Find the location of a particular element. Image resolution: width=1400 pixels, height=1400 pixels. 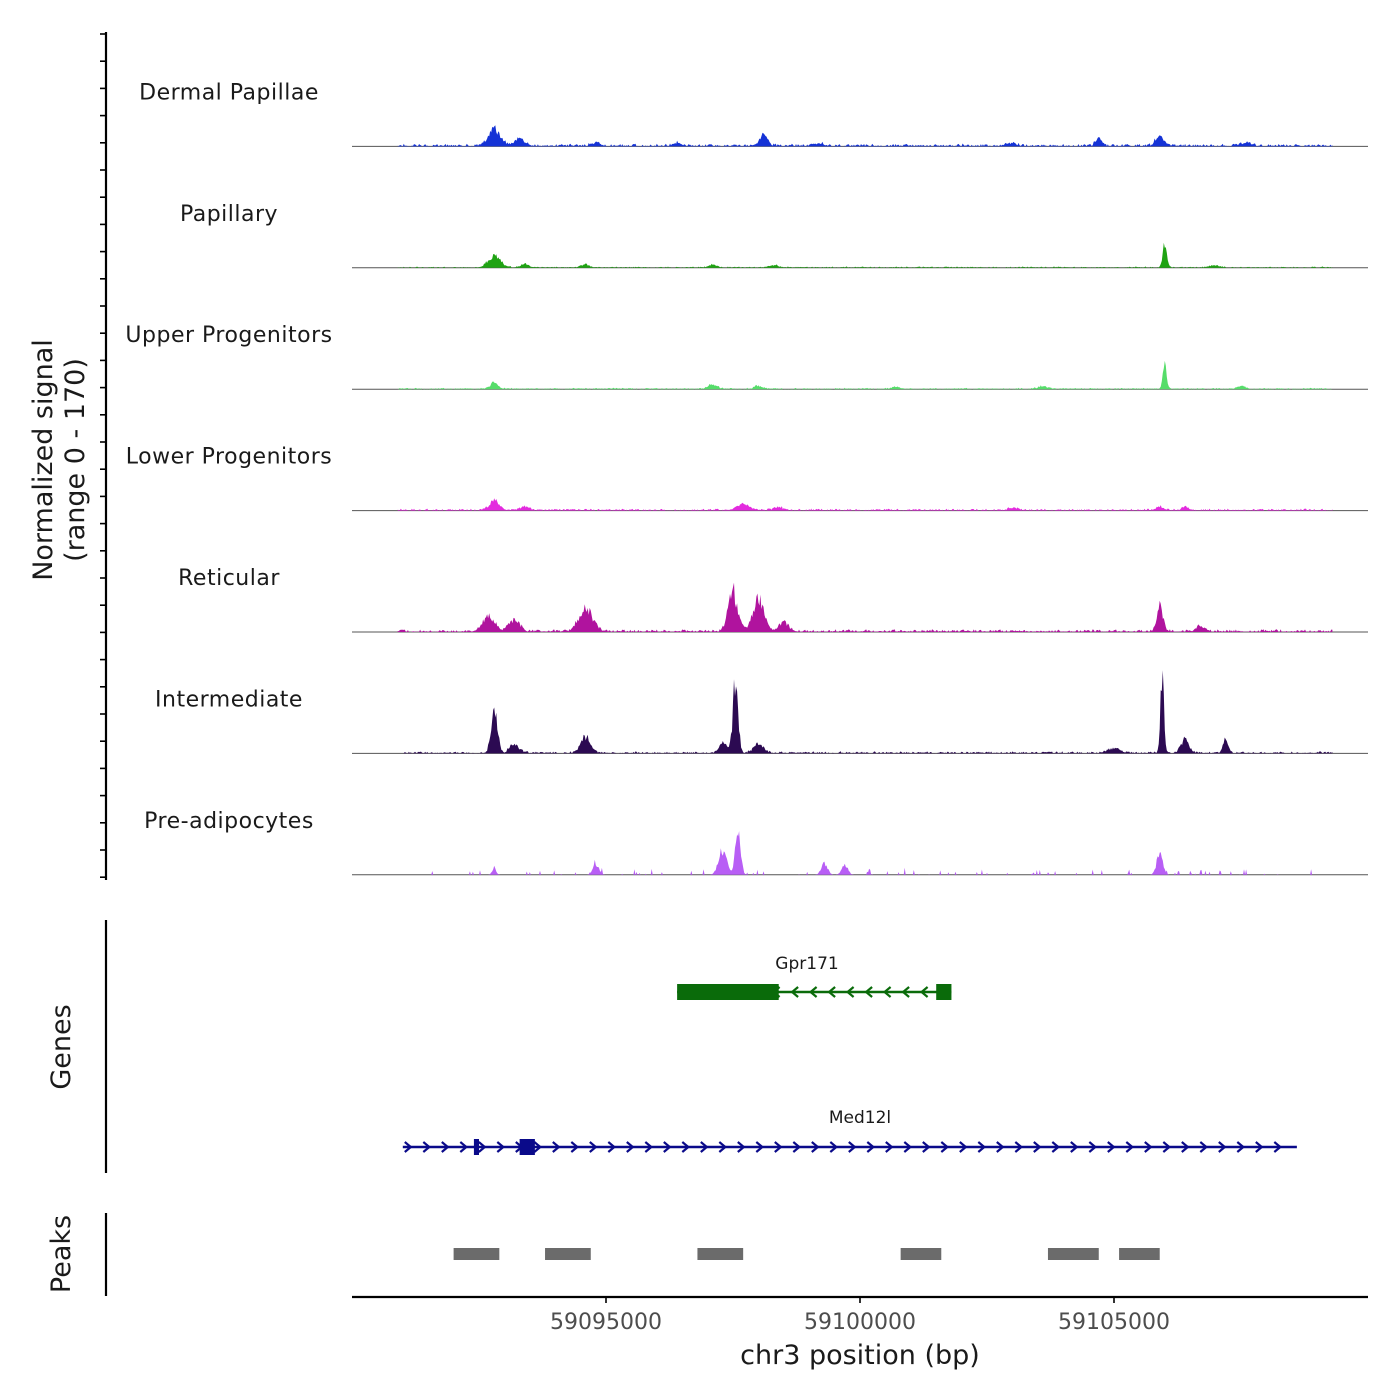

track-upper-progenitors: Upper Progenitors is located at coordinates (746, 356).